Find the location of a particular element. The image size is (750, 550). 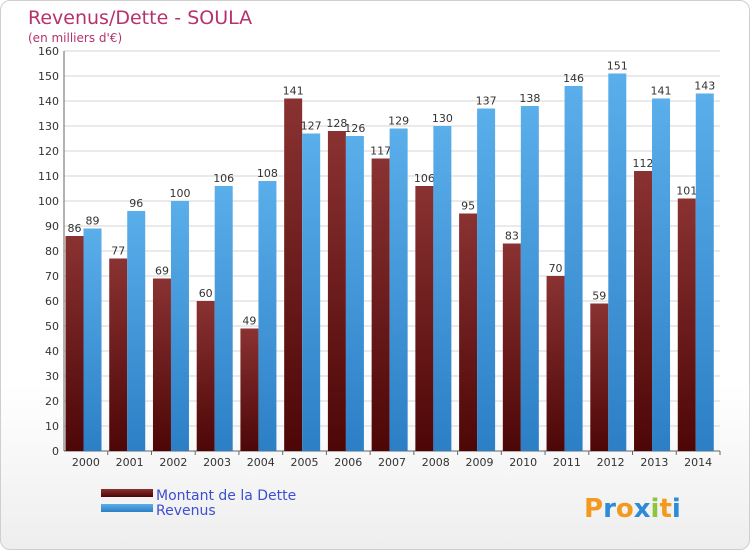

logo-letter: t is located at coordinates (665, 509).